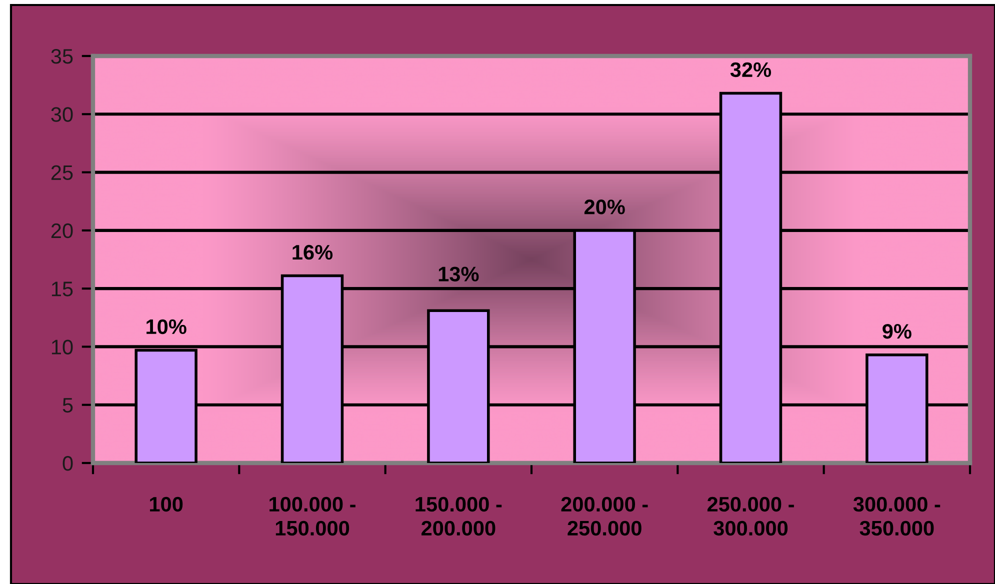  I want to click on y-tick-label: 20, so click(62, 230).